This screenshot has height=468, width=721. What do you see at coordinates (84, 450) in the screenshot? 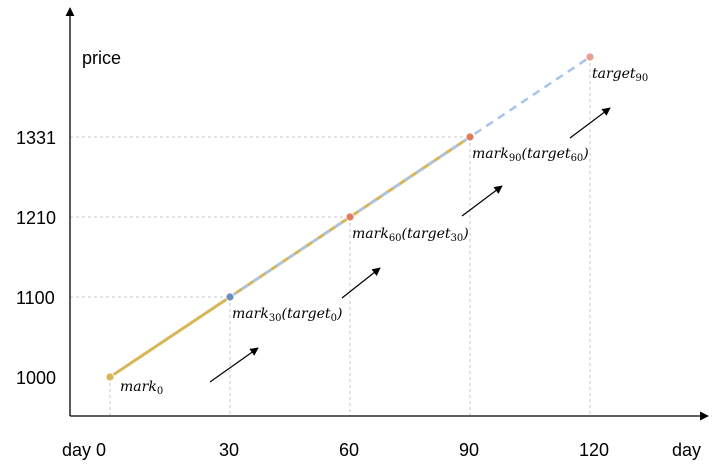
I see `x-tick-label: day 0` at bounding box center [84, 450].